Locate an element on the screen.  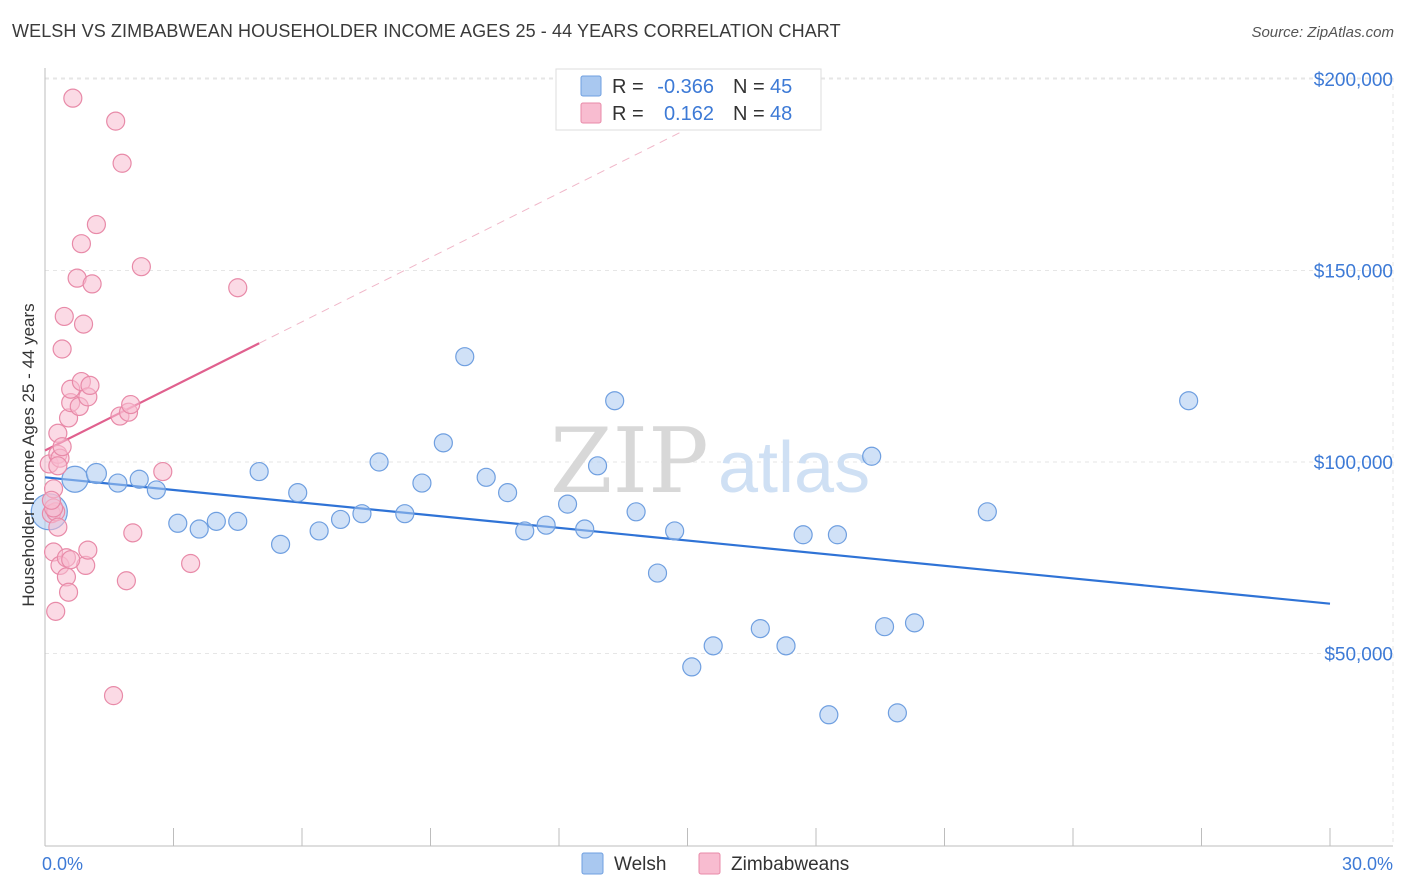
legend-r-label-zimbabweans: R = is located at coordinates (628, 114).